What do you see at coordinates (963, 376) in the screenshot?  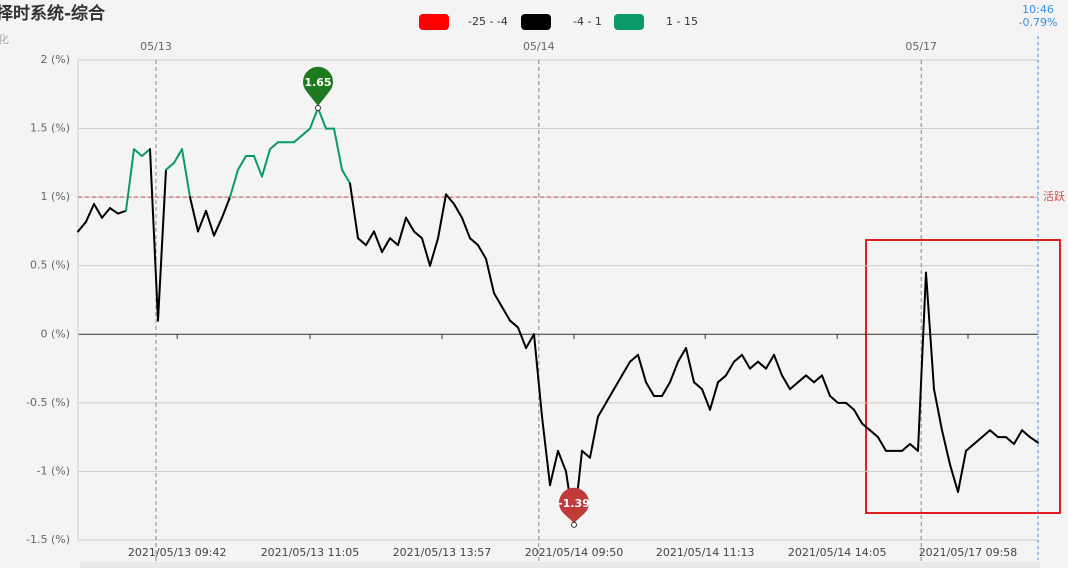 I see `highlight-box` at bounding box center [963, 376].